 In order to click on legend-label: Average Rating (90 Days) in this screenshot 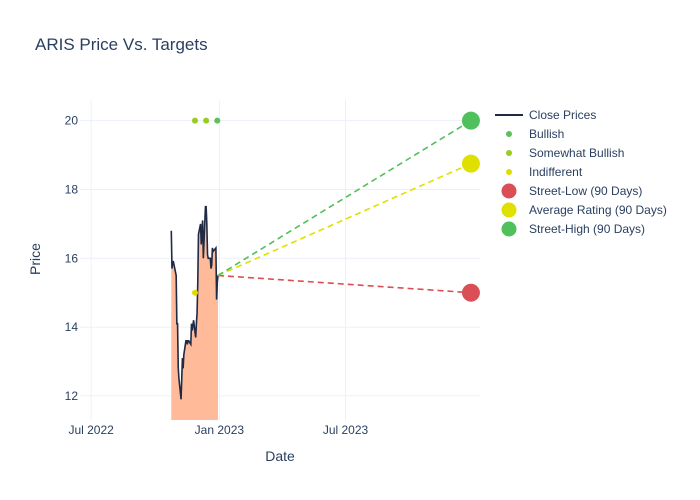, I will do `click(598, 210)`.